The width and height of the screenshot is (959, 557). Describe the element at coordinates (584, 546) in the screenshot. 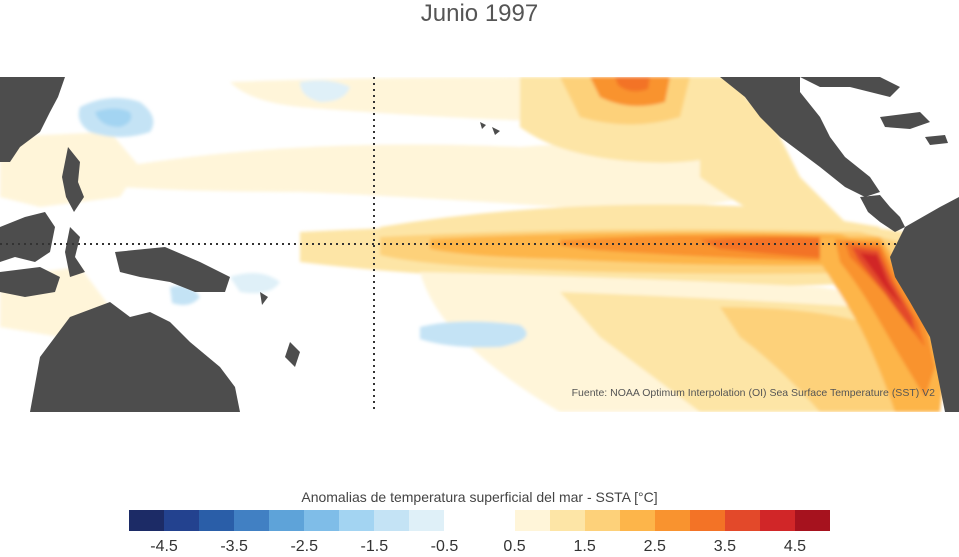

I see `colorbar-tick-label: 1.5` at that location.